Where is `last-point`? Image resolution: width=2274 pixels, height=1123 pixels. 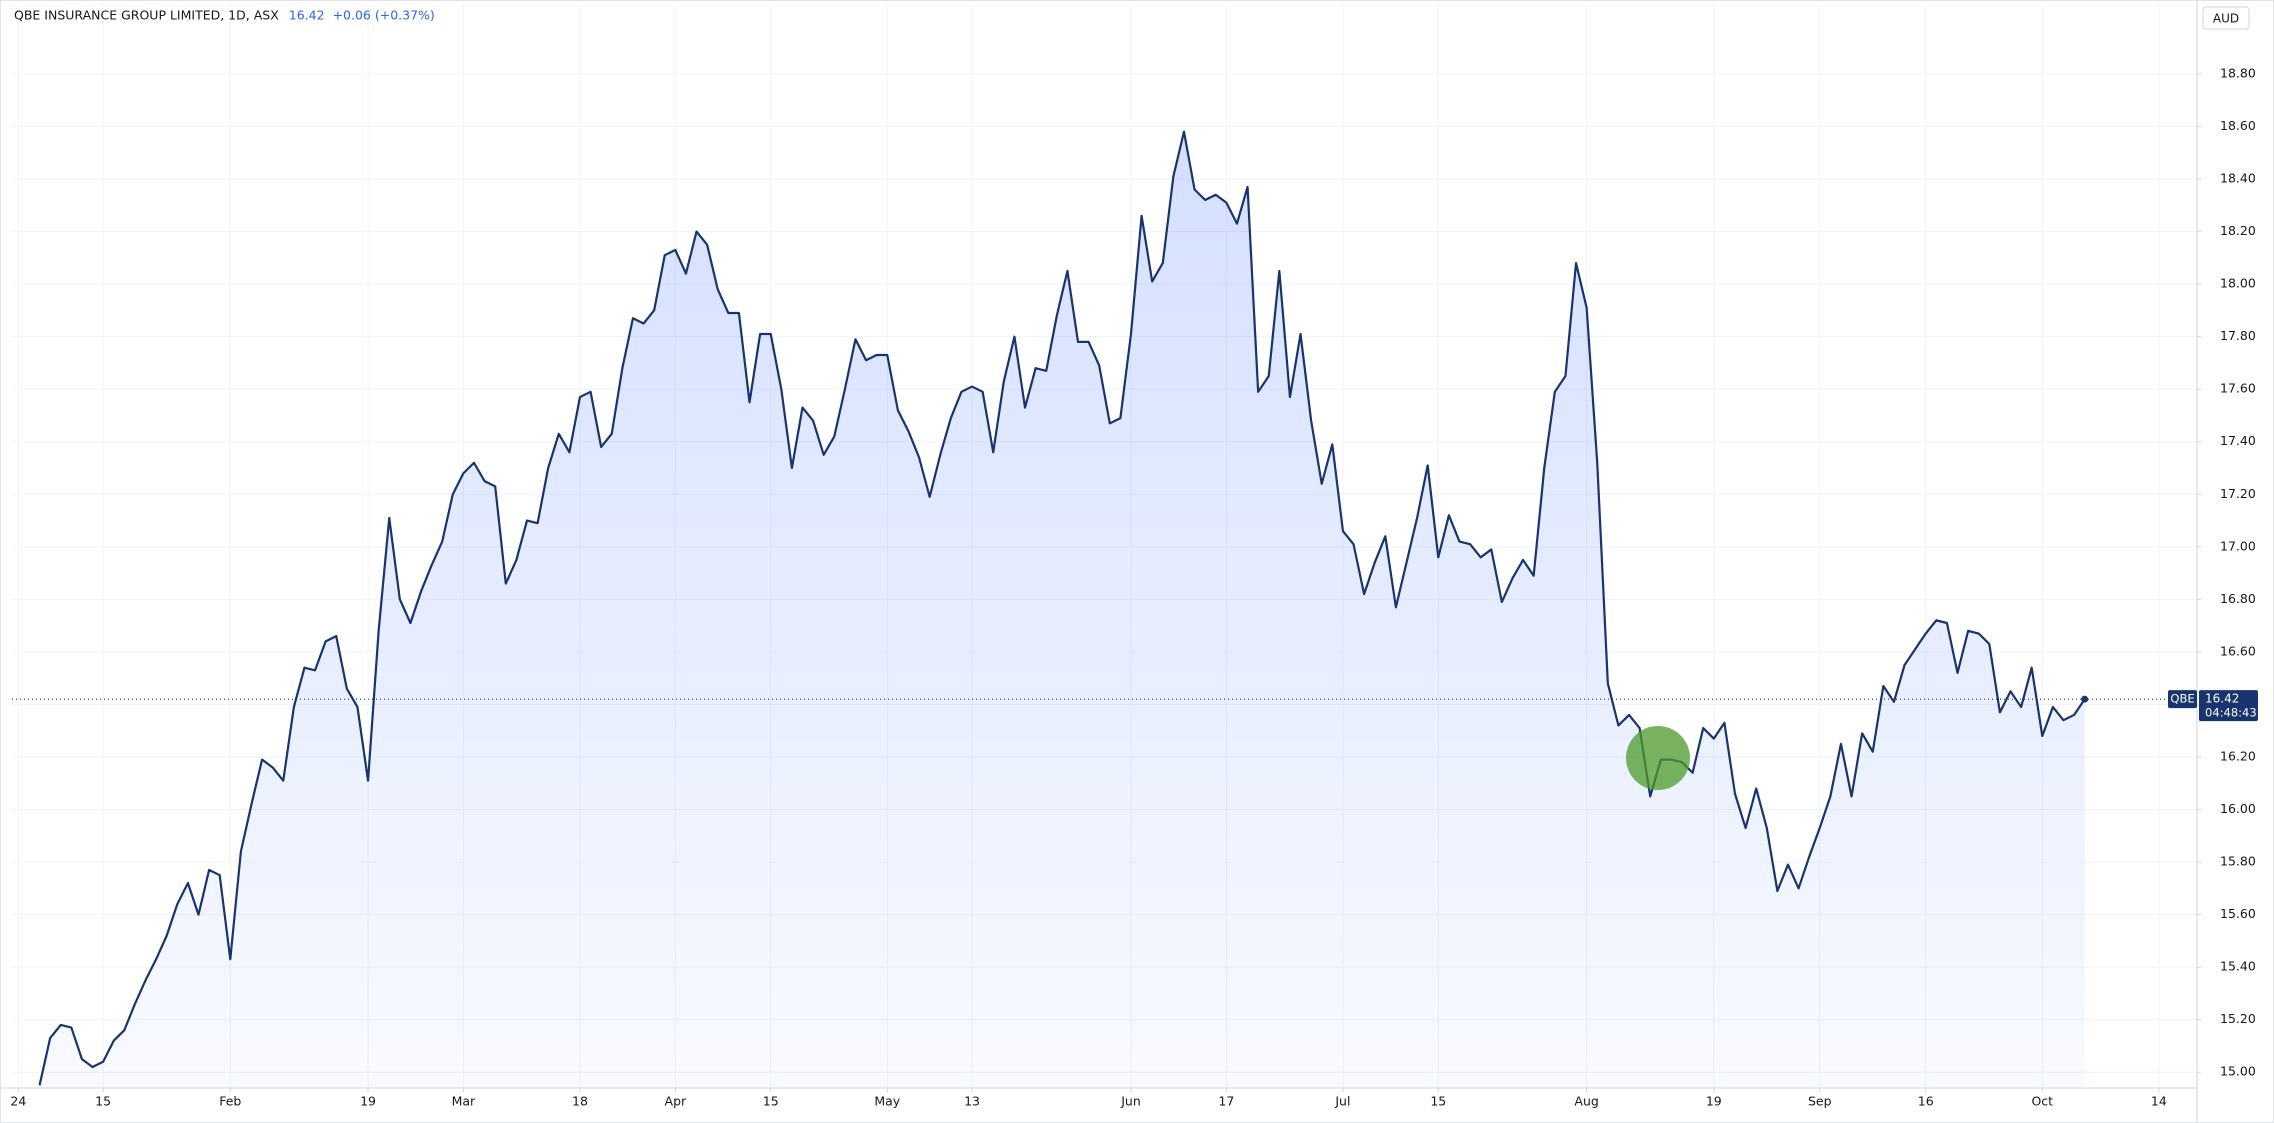
last-point is located at coordinates (2085, 699).